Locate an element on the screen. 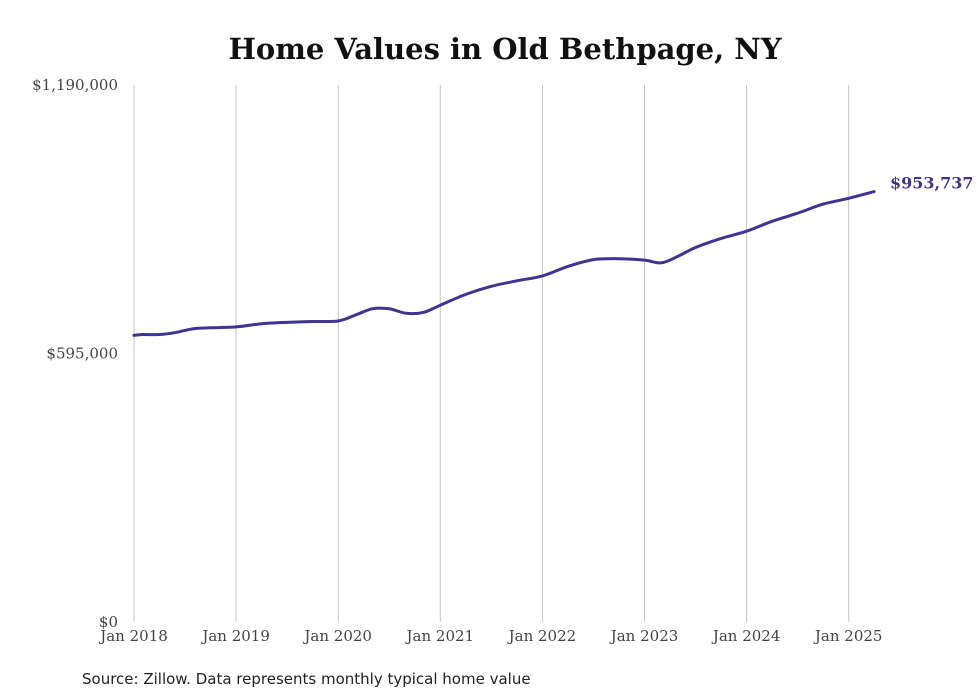  x-tick-label: Jan 2018 is located at coordinates (133, 636).